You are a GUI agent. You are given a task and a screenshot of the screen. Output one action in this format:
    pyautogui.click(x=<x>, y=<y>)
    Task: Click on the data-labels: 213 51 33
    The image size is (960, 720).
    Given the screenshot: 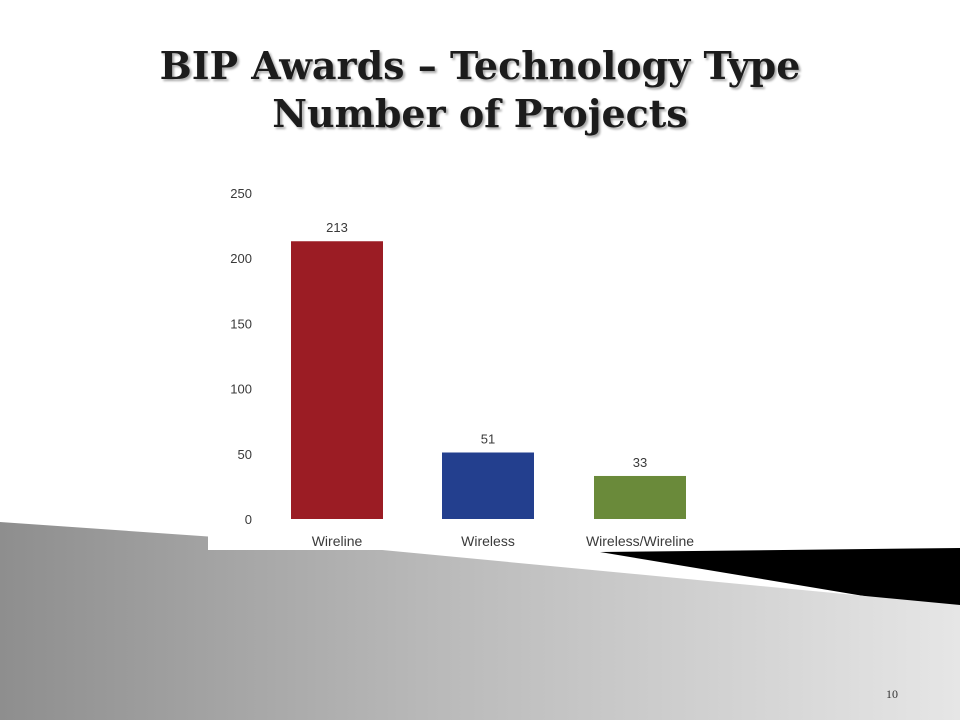 What is the action you would take?
    pyautogui.click(x=486, y=345)
    